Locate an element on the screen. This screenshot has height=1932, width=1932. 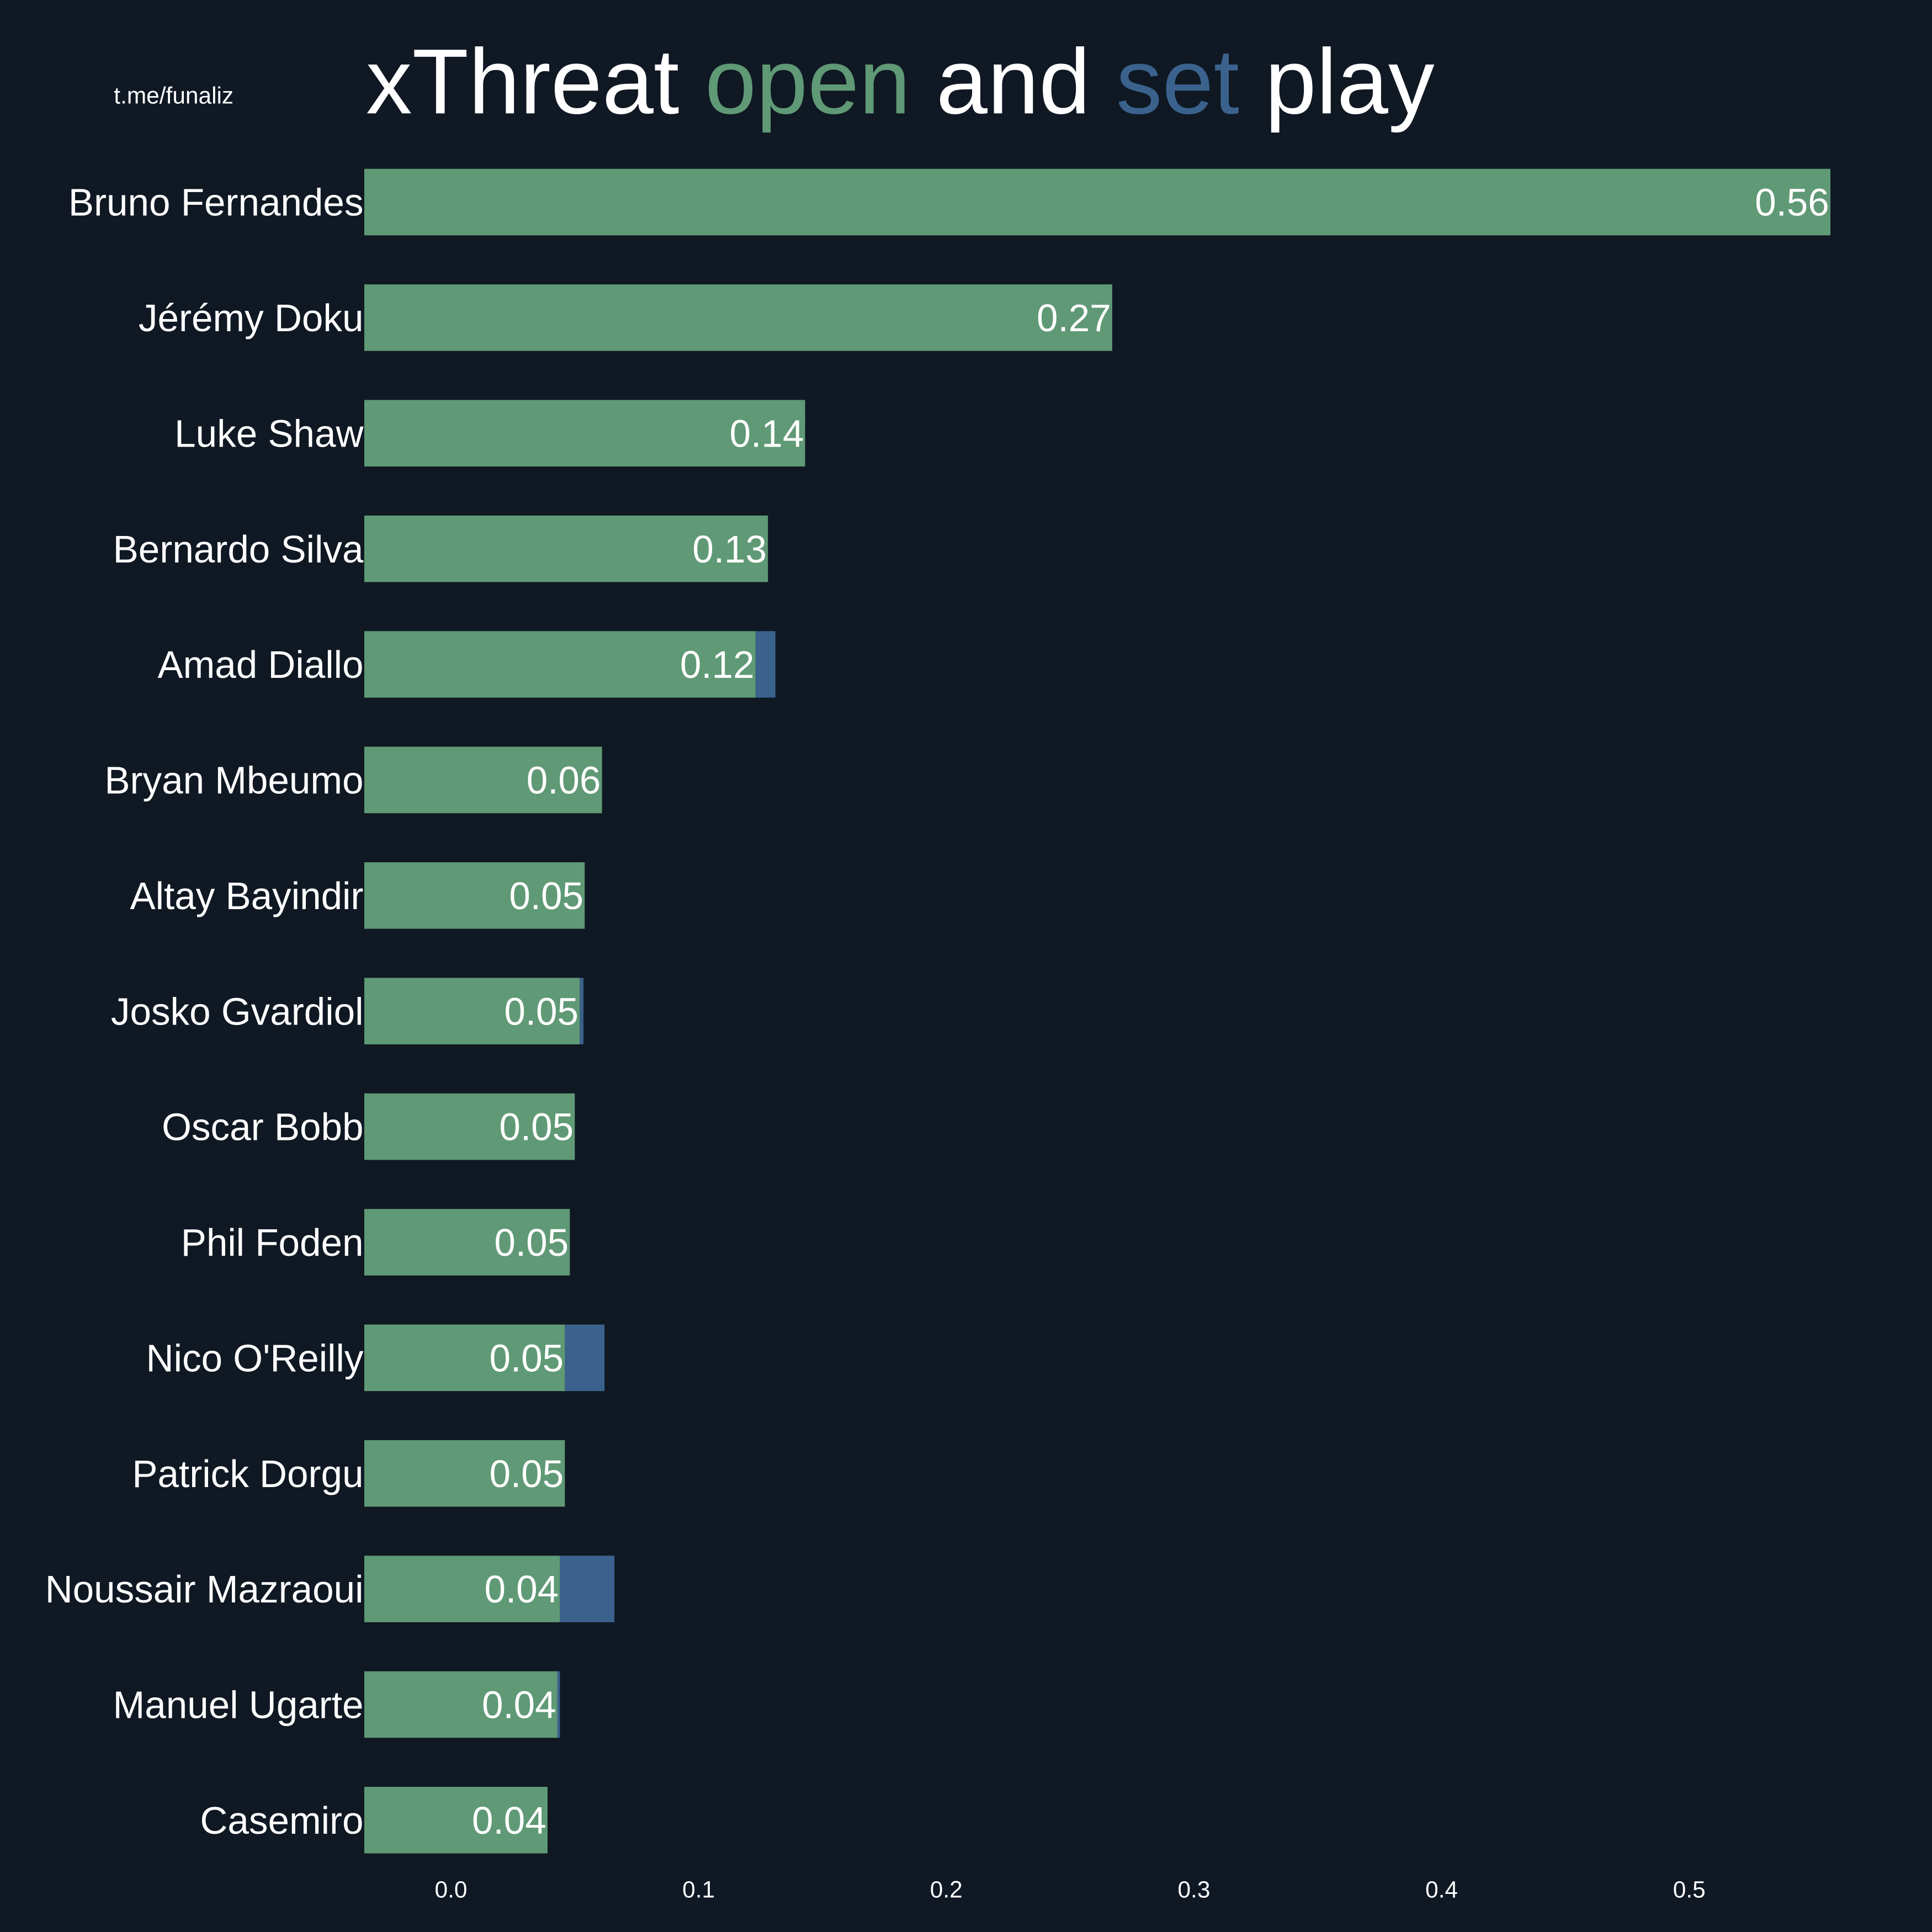
x-tick-label: 0.0 is located at coordinates (451, 1890).